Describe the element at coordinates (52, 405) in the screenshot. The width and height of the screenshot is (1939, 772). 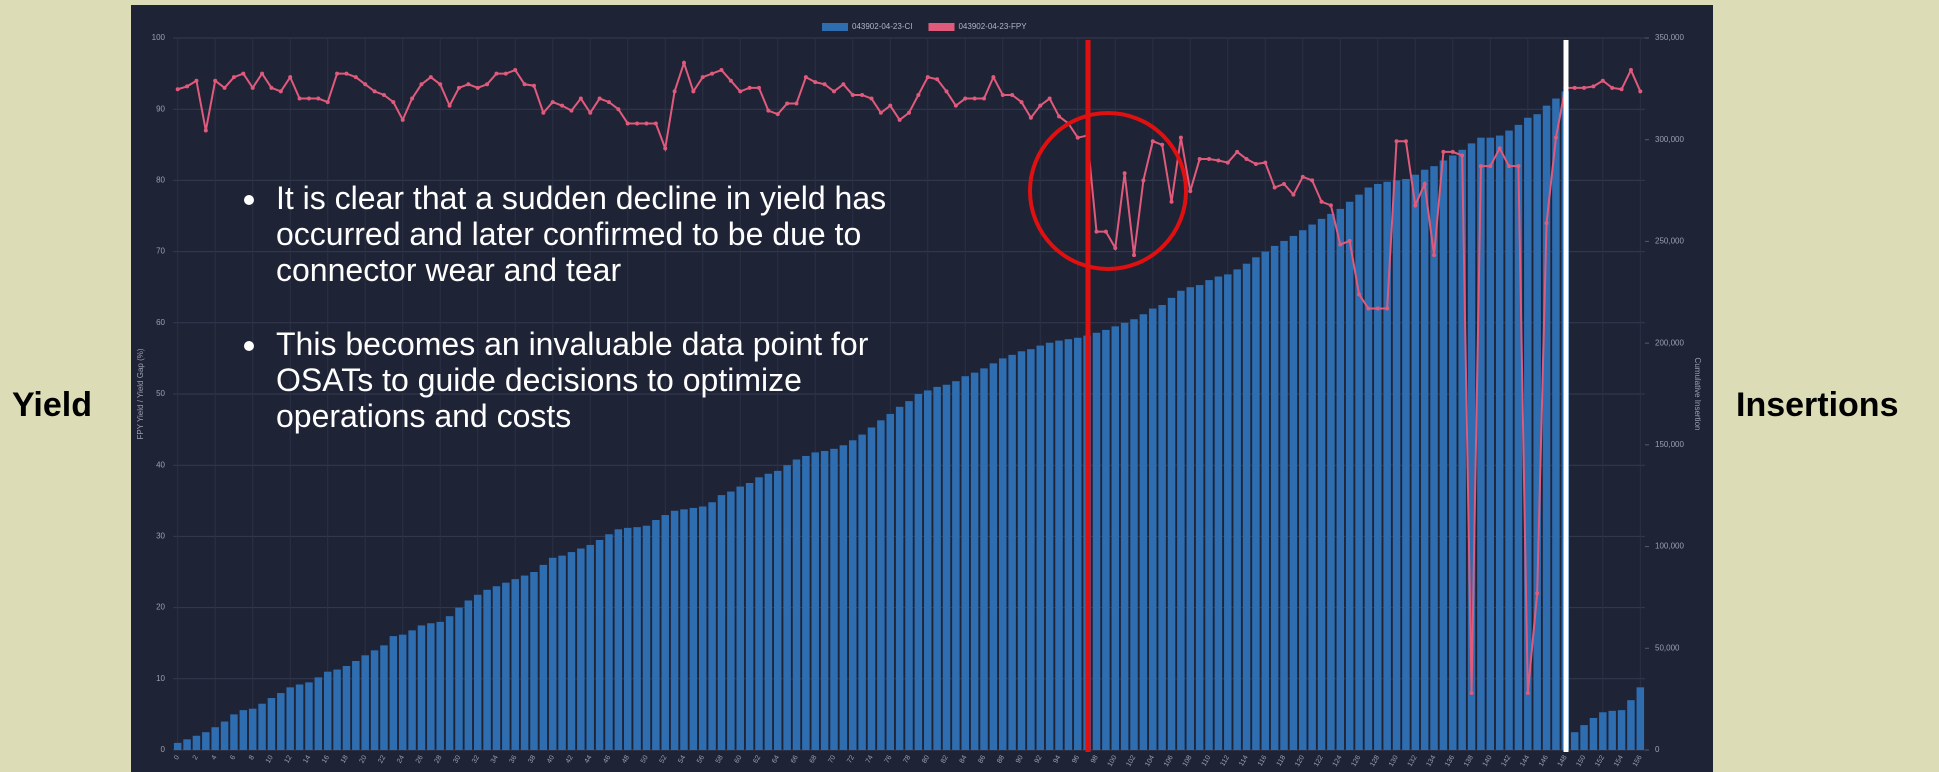
I see `left-label: Yield` at that location.